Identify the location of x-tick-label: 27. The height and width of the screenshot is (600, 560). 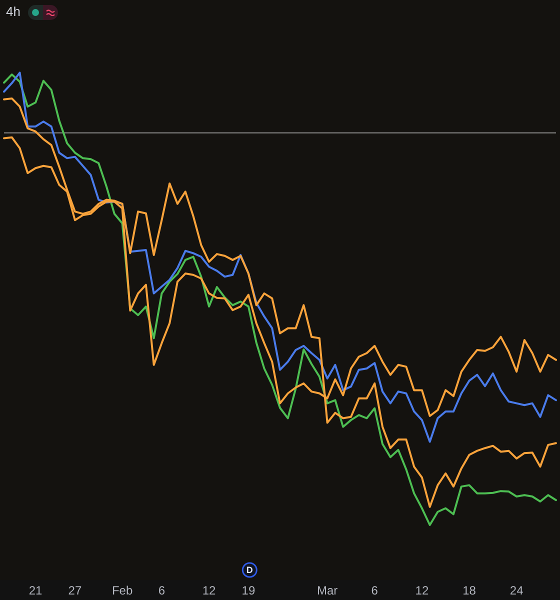
(75, 591).